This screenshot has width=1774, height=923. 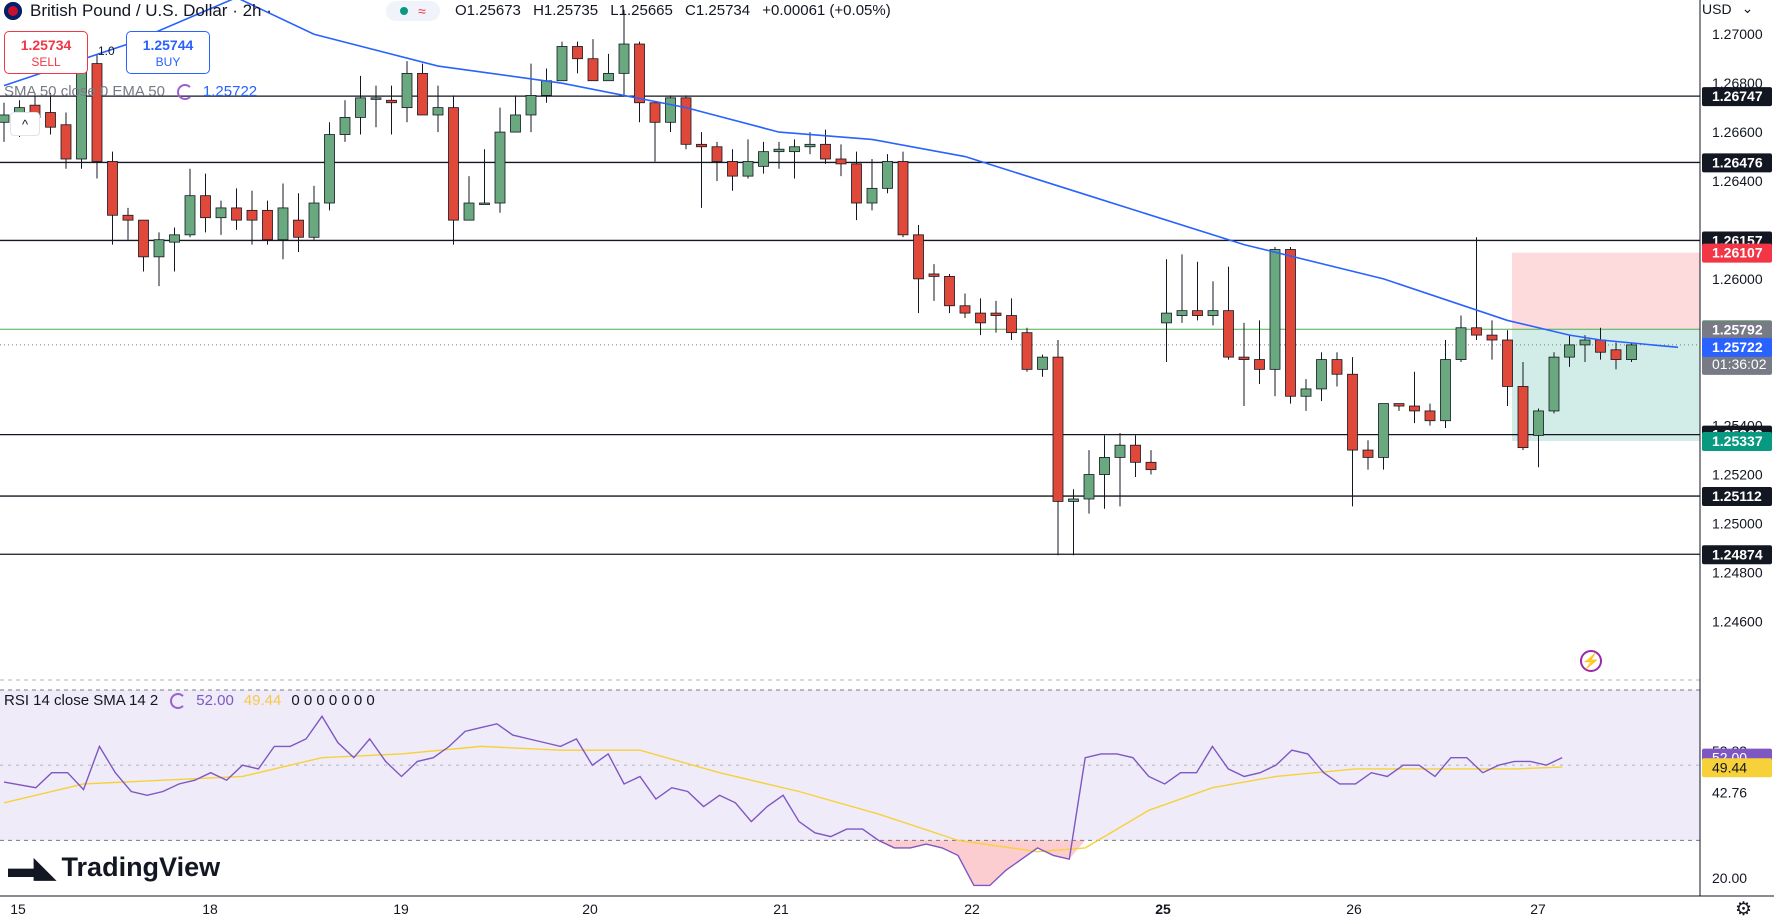 What do you see at coordinates (1737, 96) in the screenshot?
I see `price-tag-0: 1.26747` at bounding box center [1737, 96].